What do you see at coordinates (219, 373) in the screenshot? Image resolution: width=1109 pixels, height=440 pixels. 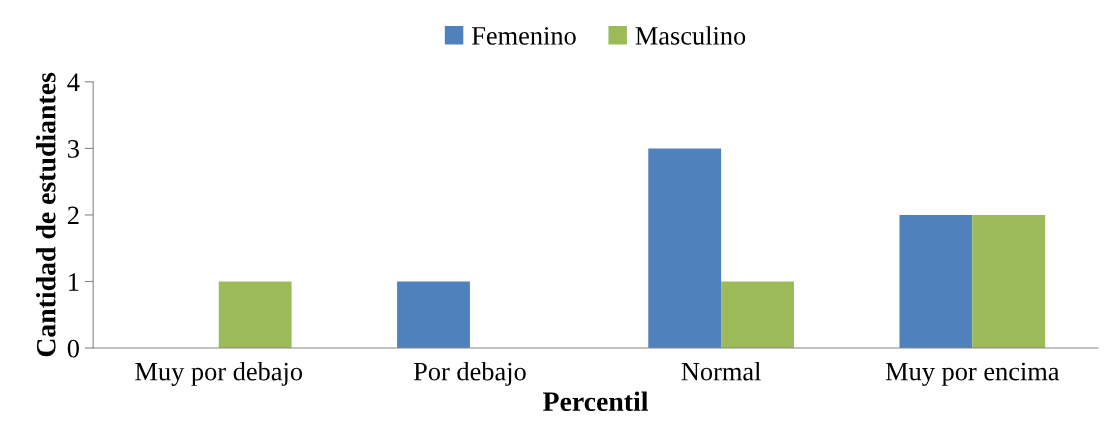 I see `x-tick-label: Muy por debajo` at bounding box center [219, 373].